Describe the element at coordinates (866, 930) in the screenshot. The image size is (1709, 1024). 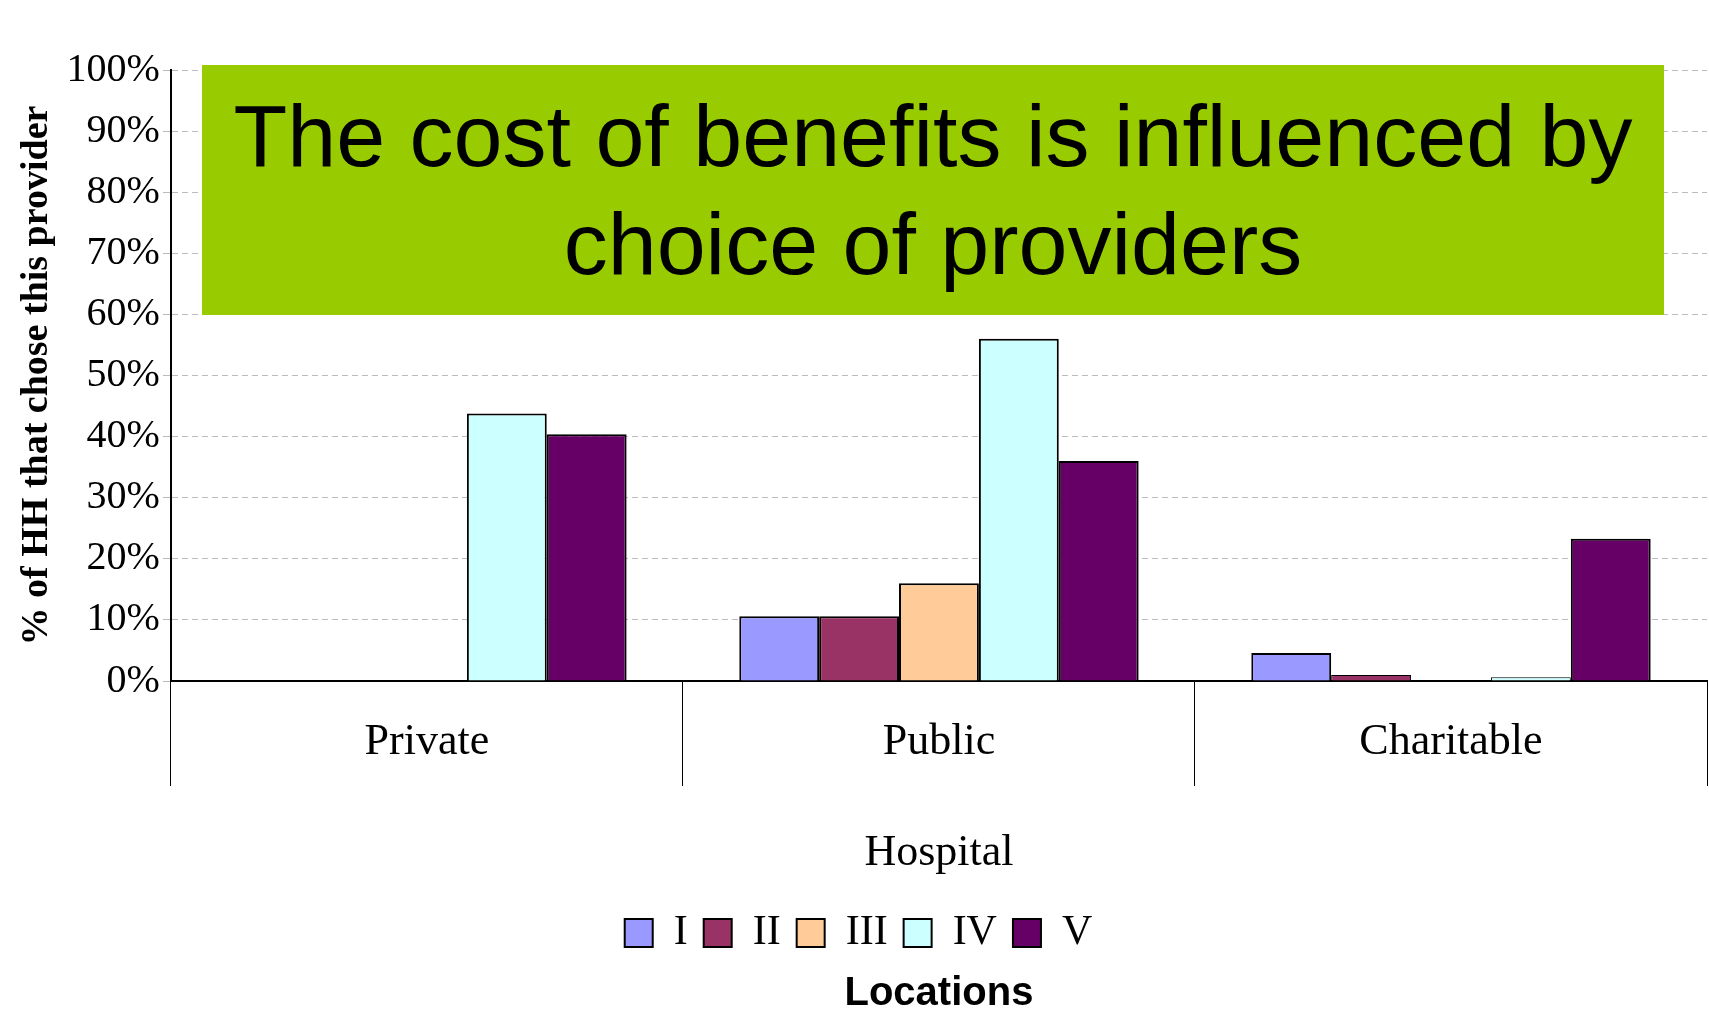
I see `legend-label: III` at that location.